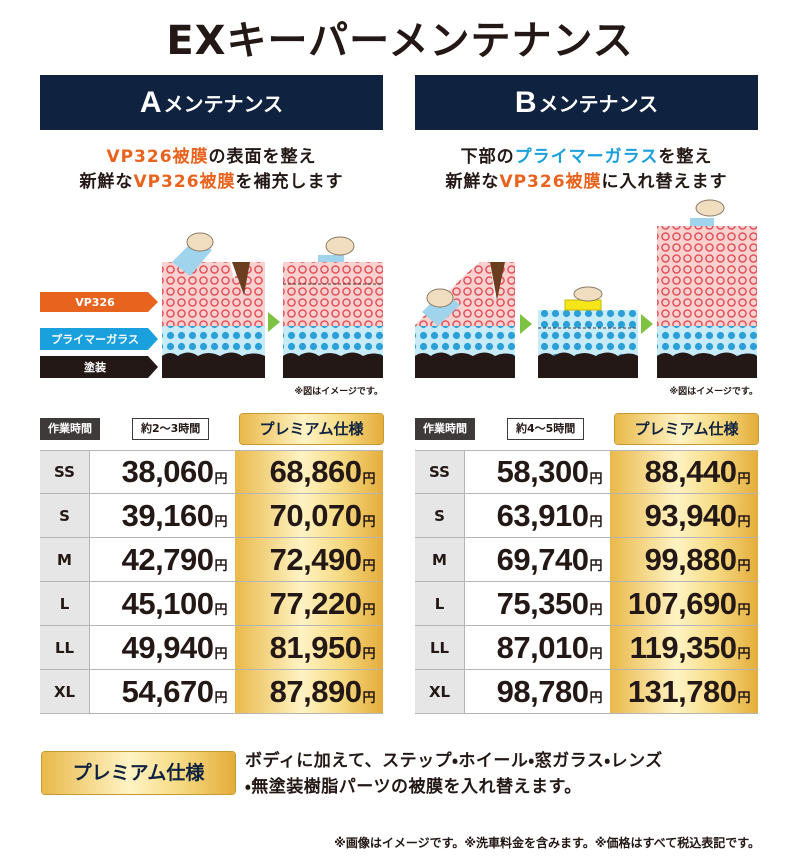 The height and width of the screenshot is (860, 800). I want to click on premium-price-cell: 93,940 円, so click(684, 516).